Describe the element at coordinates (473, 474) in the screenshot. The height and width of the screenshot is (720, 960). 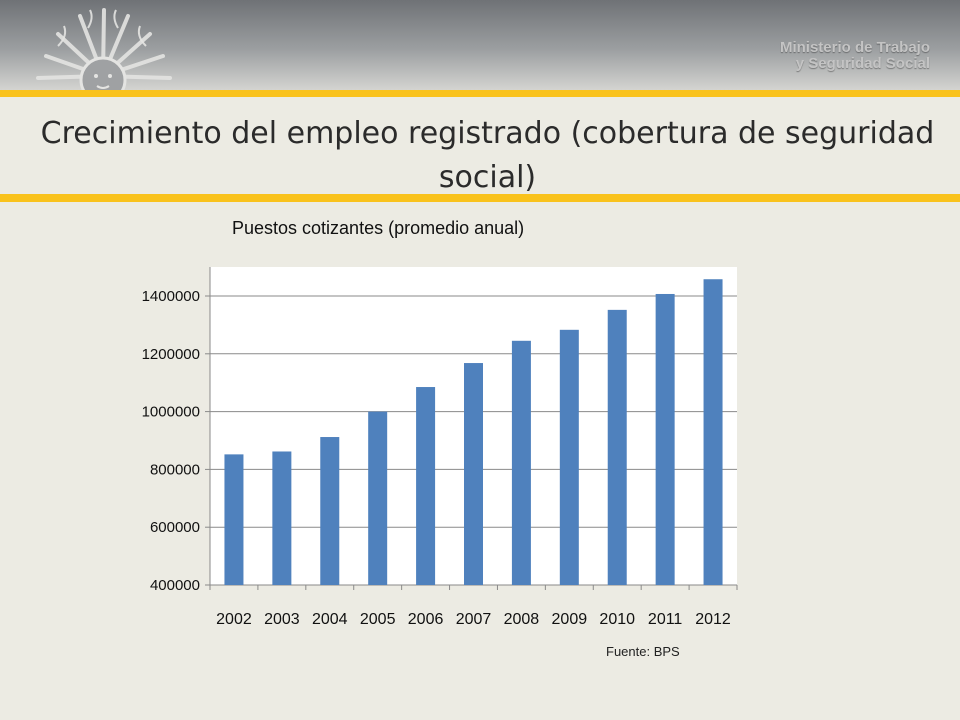
I see `bar-2007` at that location.